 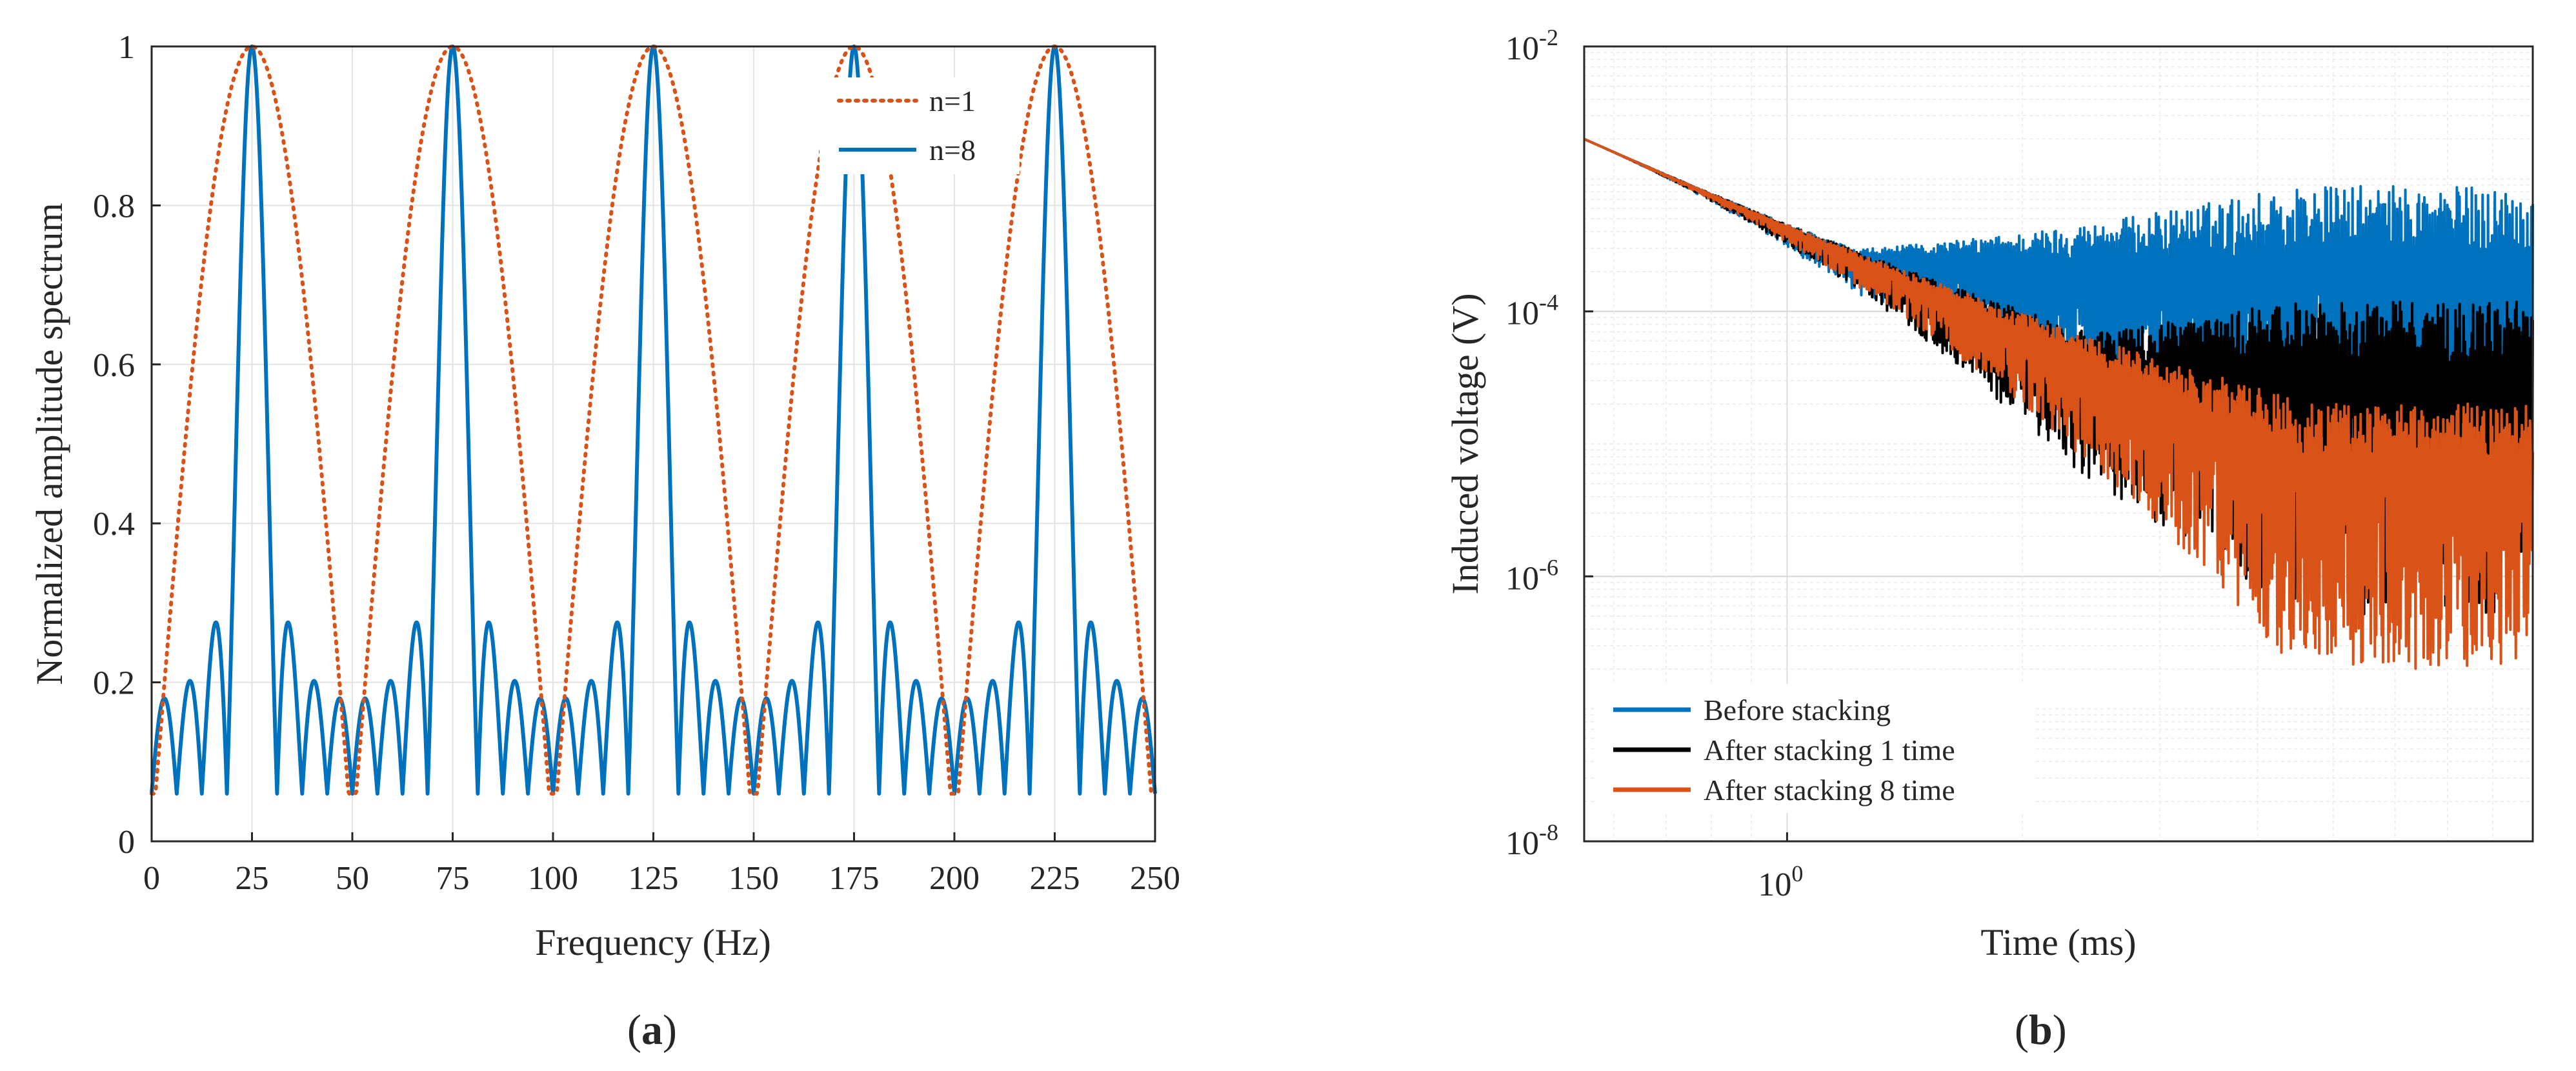 I want to click on a-xtick-label: 0, so click(x=151, y=878).